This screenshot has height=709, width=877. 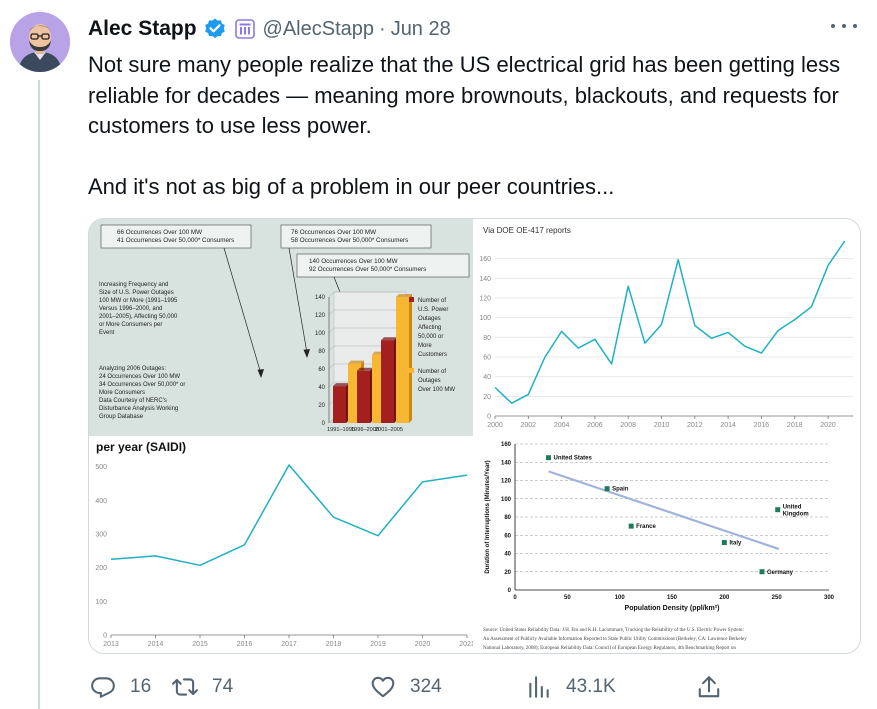 What do you see at coordinates (515, 598) in the screenshot?
I see `x-tick-label: 0` at bounding box center [515, 598].